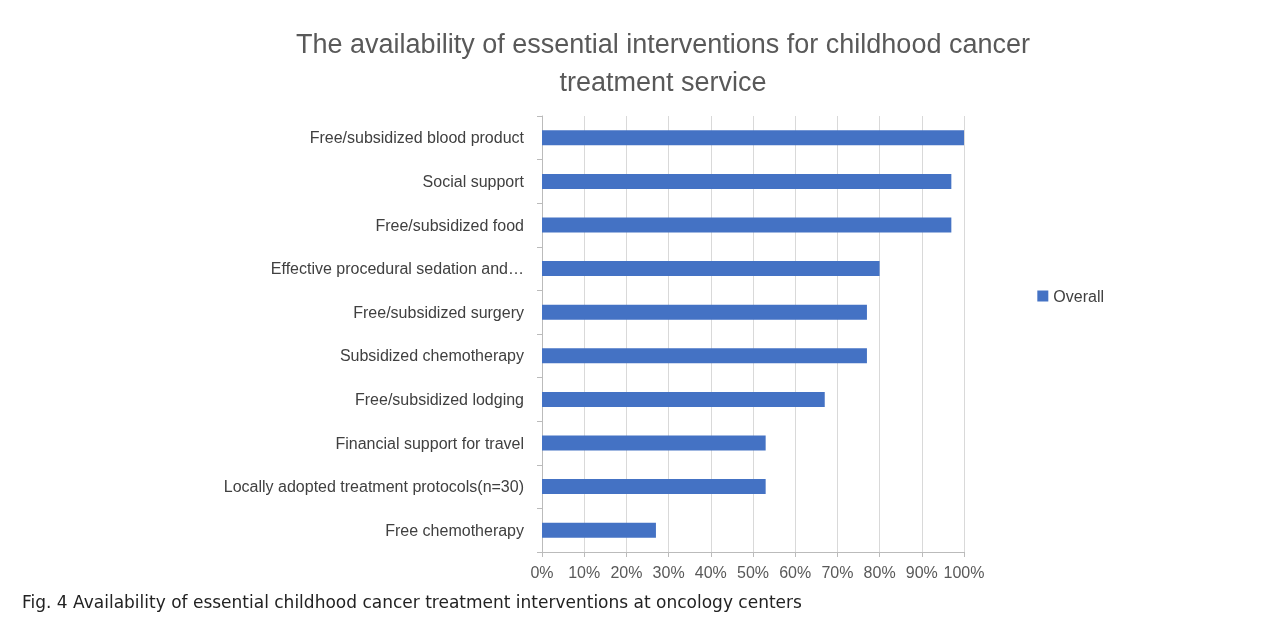 The height and width of the screenshot is (620, 1284). I want to click on x-tick-label: 30%, so click(668, 572).